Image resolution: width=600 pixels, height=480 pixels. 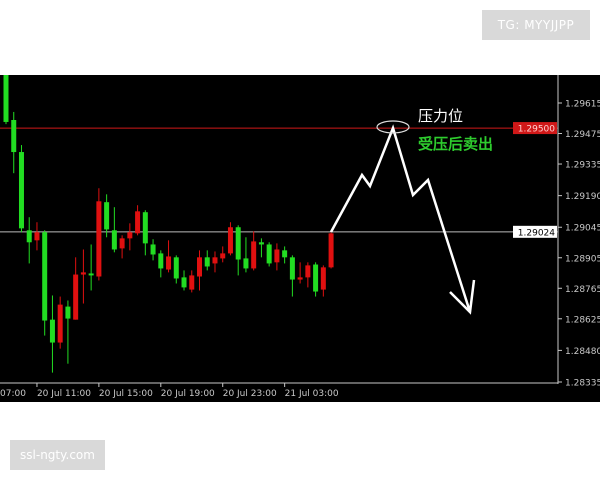 I want to click on price-line-label: 1.29024, so click(x=536, y=233).